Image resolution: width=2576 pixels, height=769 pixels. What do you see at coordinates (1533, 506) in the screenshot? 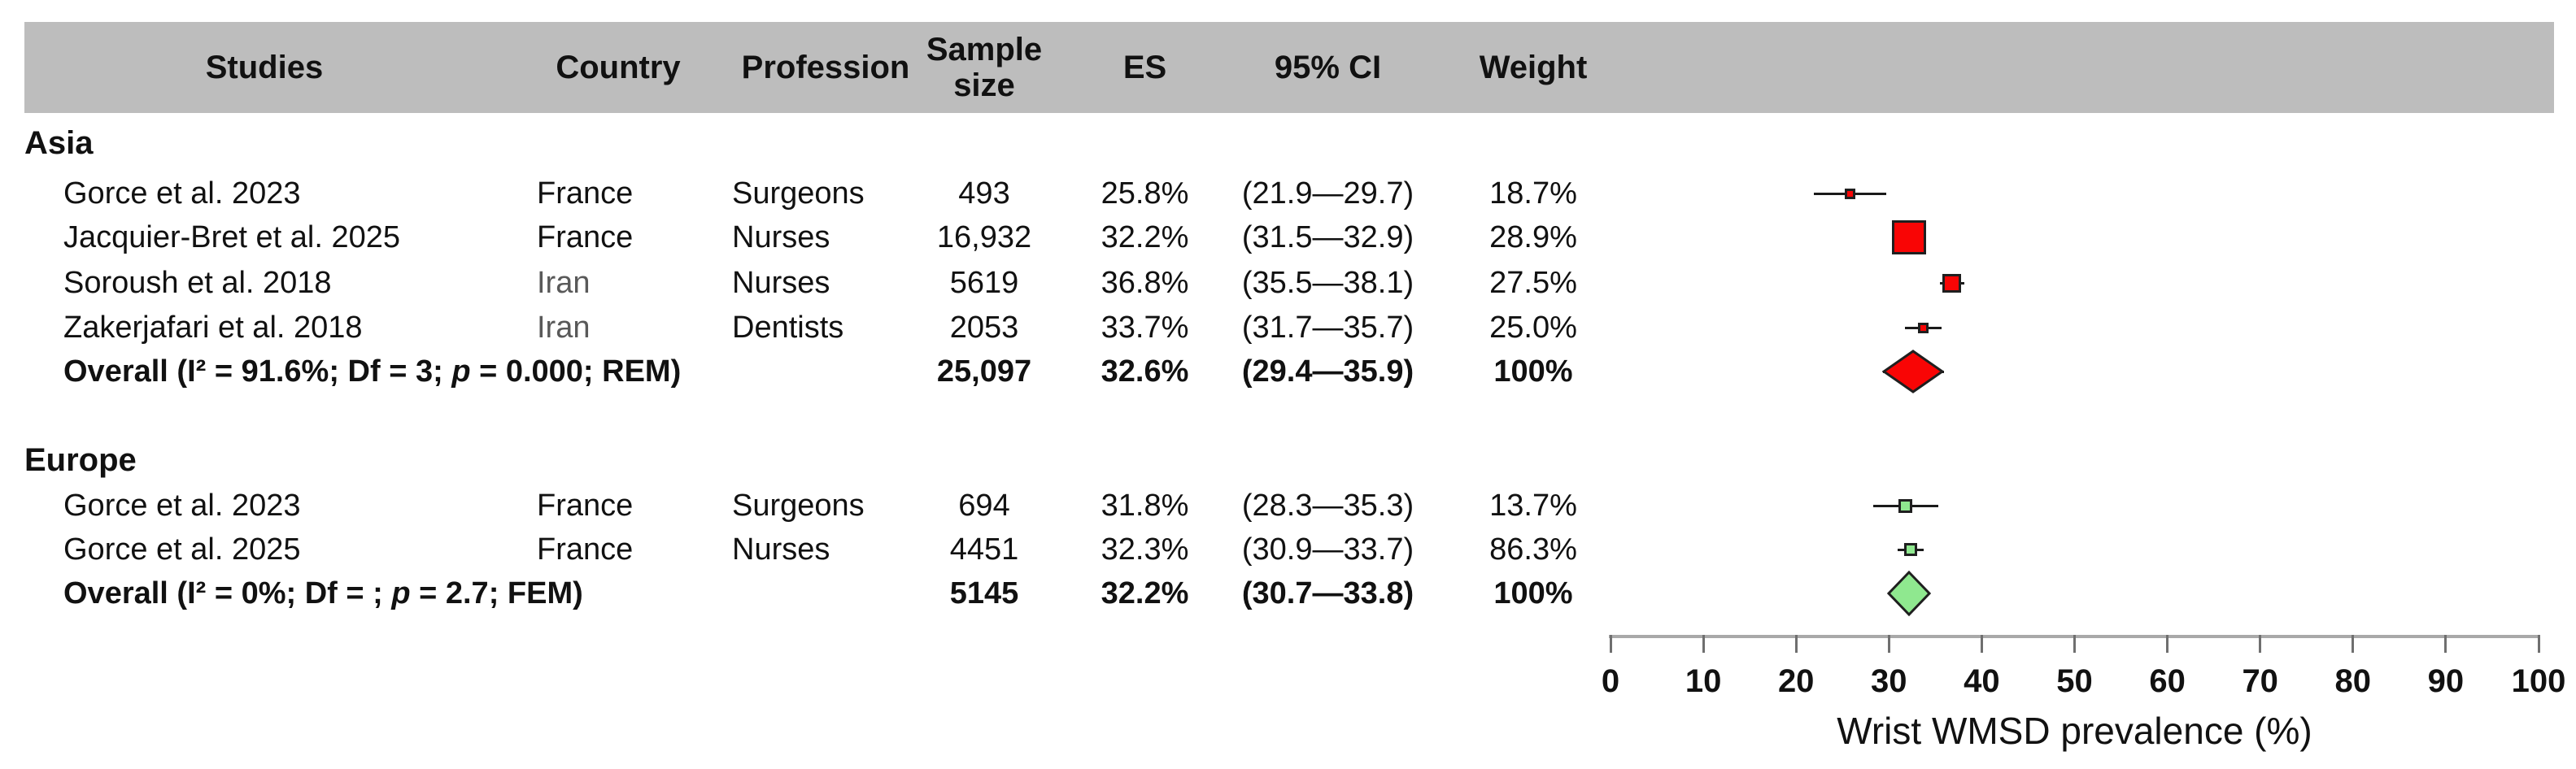
I see `weight-cell: 13.7%` at bounding box center [1533, 506].